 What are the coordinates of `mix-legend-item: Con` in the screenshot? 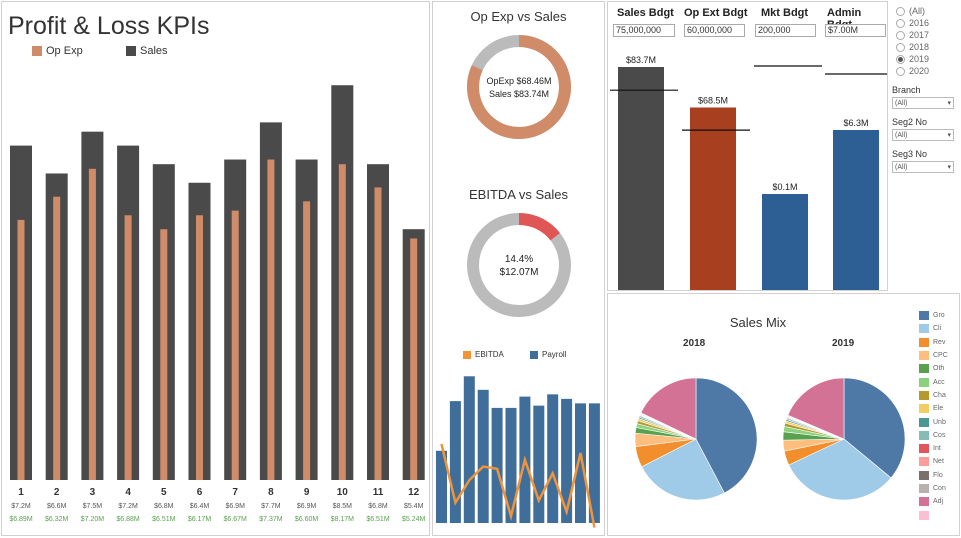 It's located at (933, 488).